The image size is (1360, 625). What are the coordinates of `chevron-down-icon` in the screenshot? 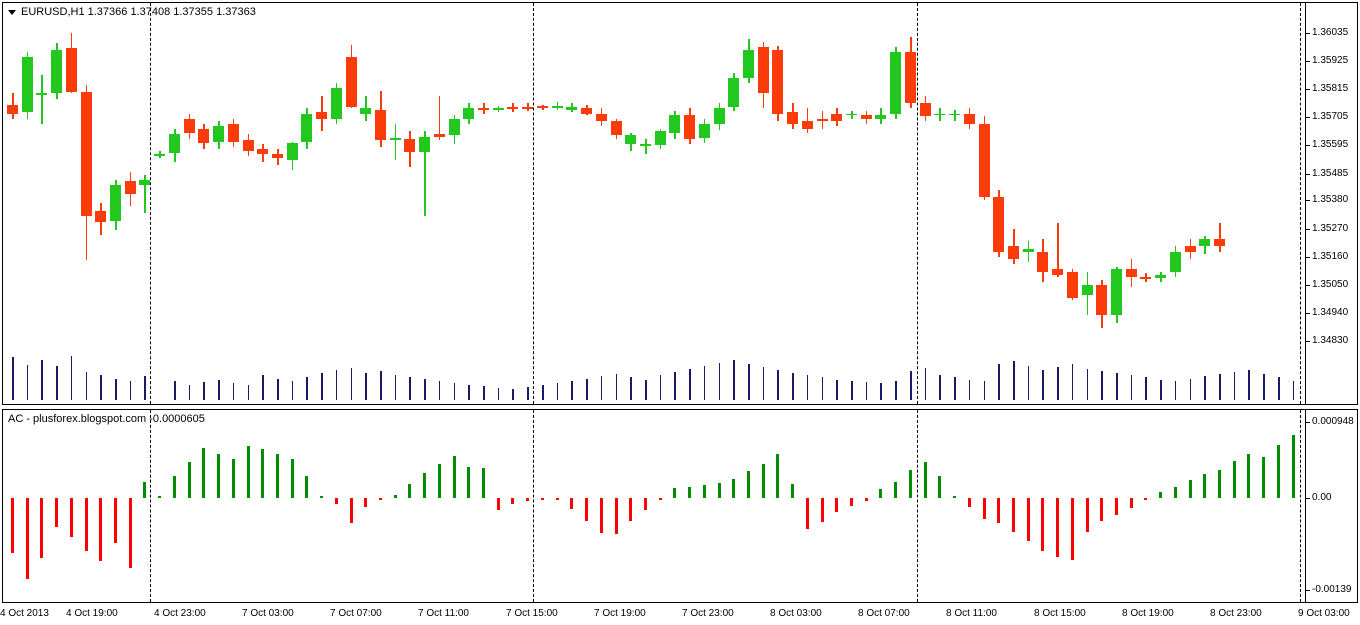 It's located at (12, 12).